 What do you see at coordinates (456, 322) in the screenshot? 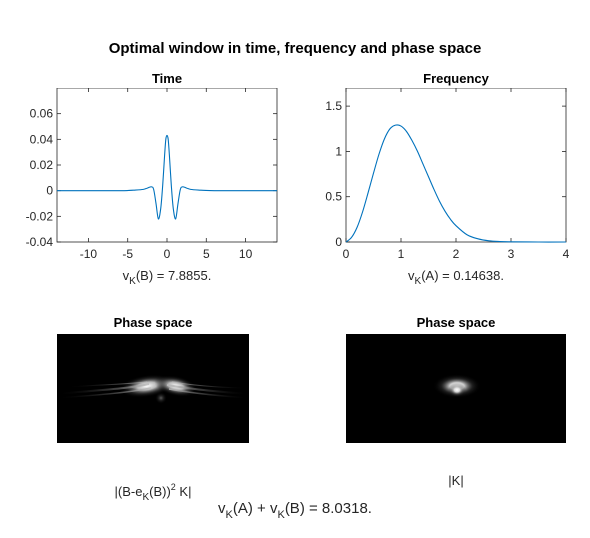
I see `phase-space-title-right: Phase space` at bounding box center [456, 322].